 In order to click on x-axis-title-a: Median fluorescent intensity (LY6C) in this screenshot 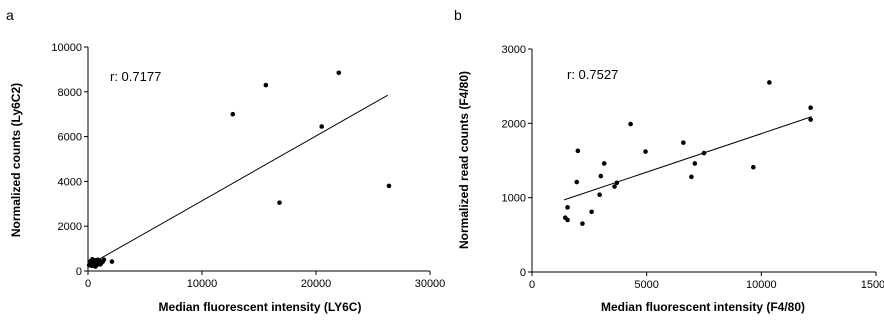, I will do `click(260, 307)`.